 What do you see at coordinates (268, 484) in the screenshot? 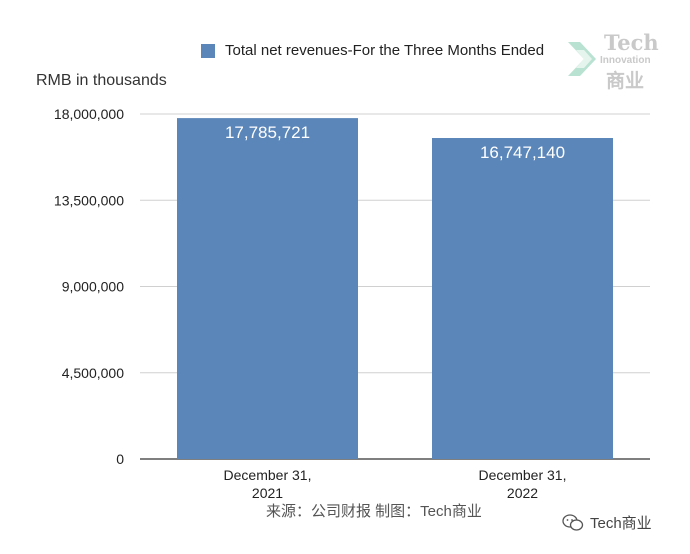
I see `x-tick-label: December 31, 2021` at bounding box center [268, 484].